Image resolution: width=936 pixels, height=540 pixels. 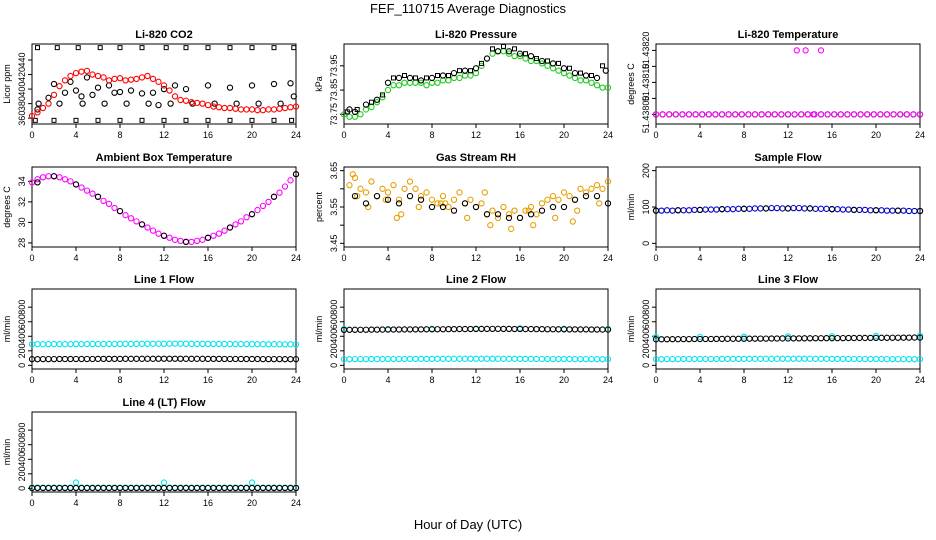 What do you see at coordinates (743, 380) in the screenshot?
I see `x-tick-label: 8` at bounding box center [743, 380].